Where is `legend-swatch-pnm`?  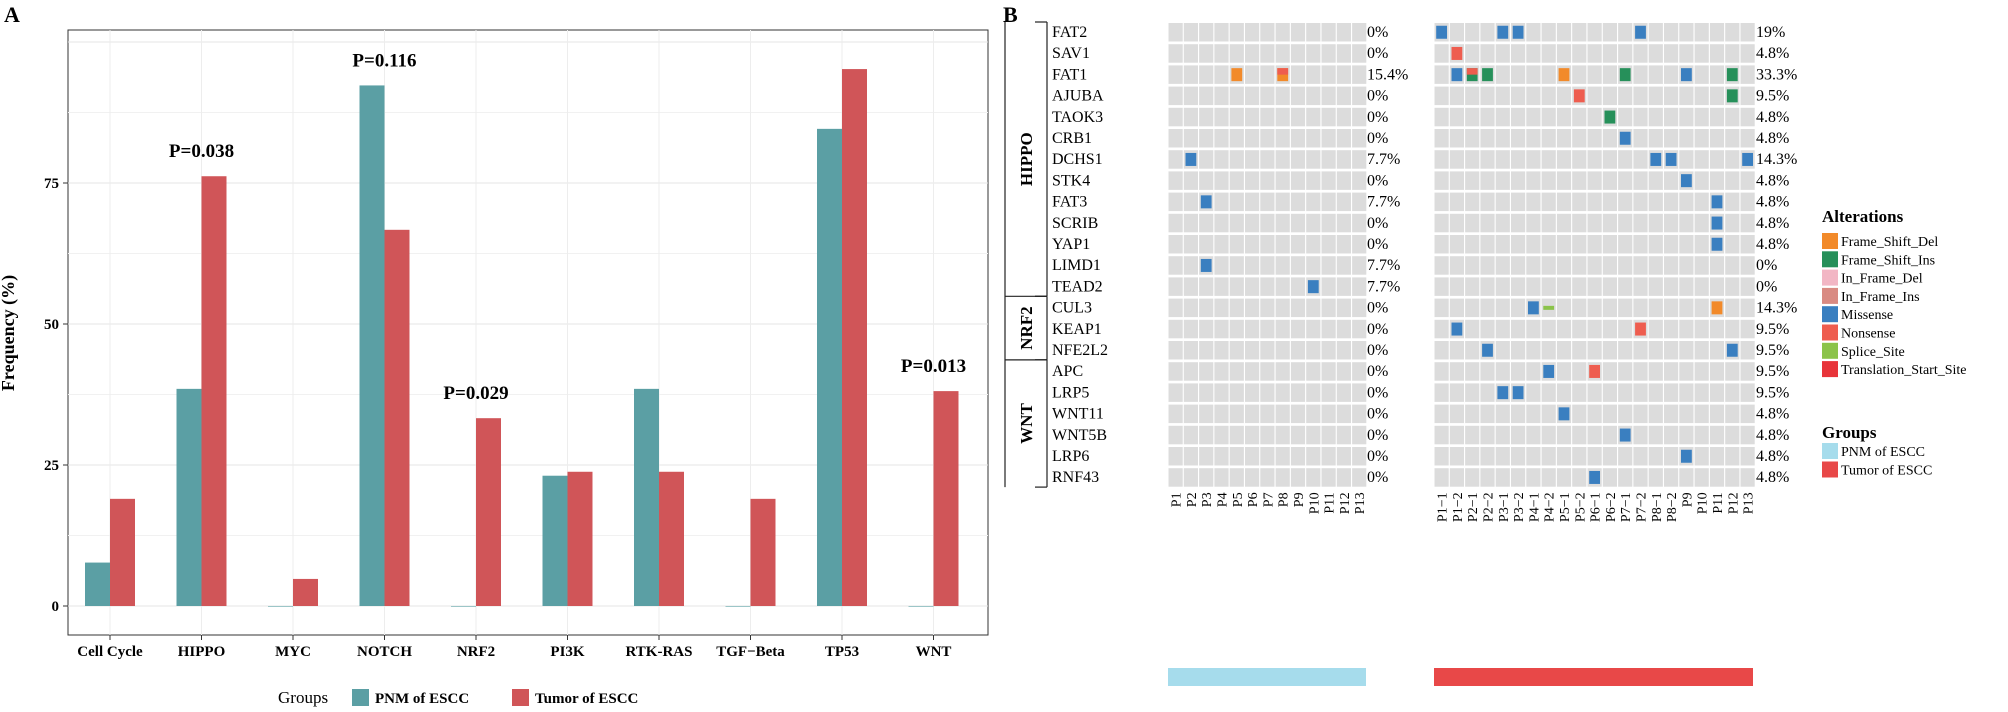 legend-swatch-pnm is located at coordinates (360, 697).